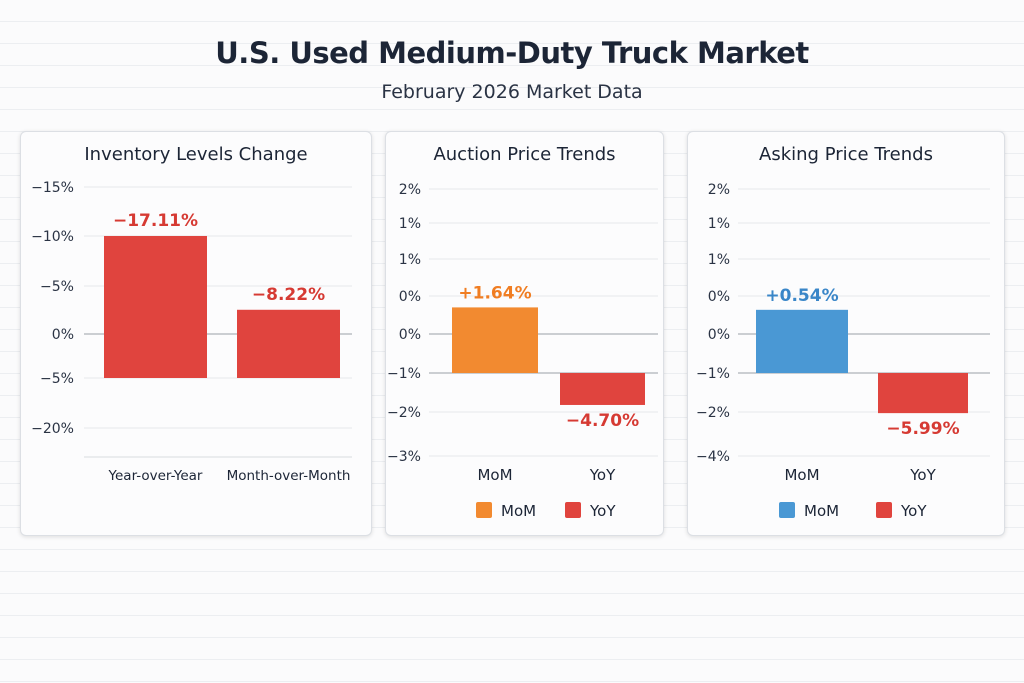  What do you see at coordinates (524, 154) in the screenshot?
I see `auction-chart-title: Auction Price Trends` at bounding box center [524, 154].